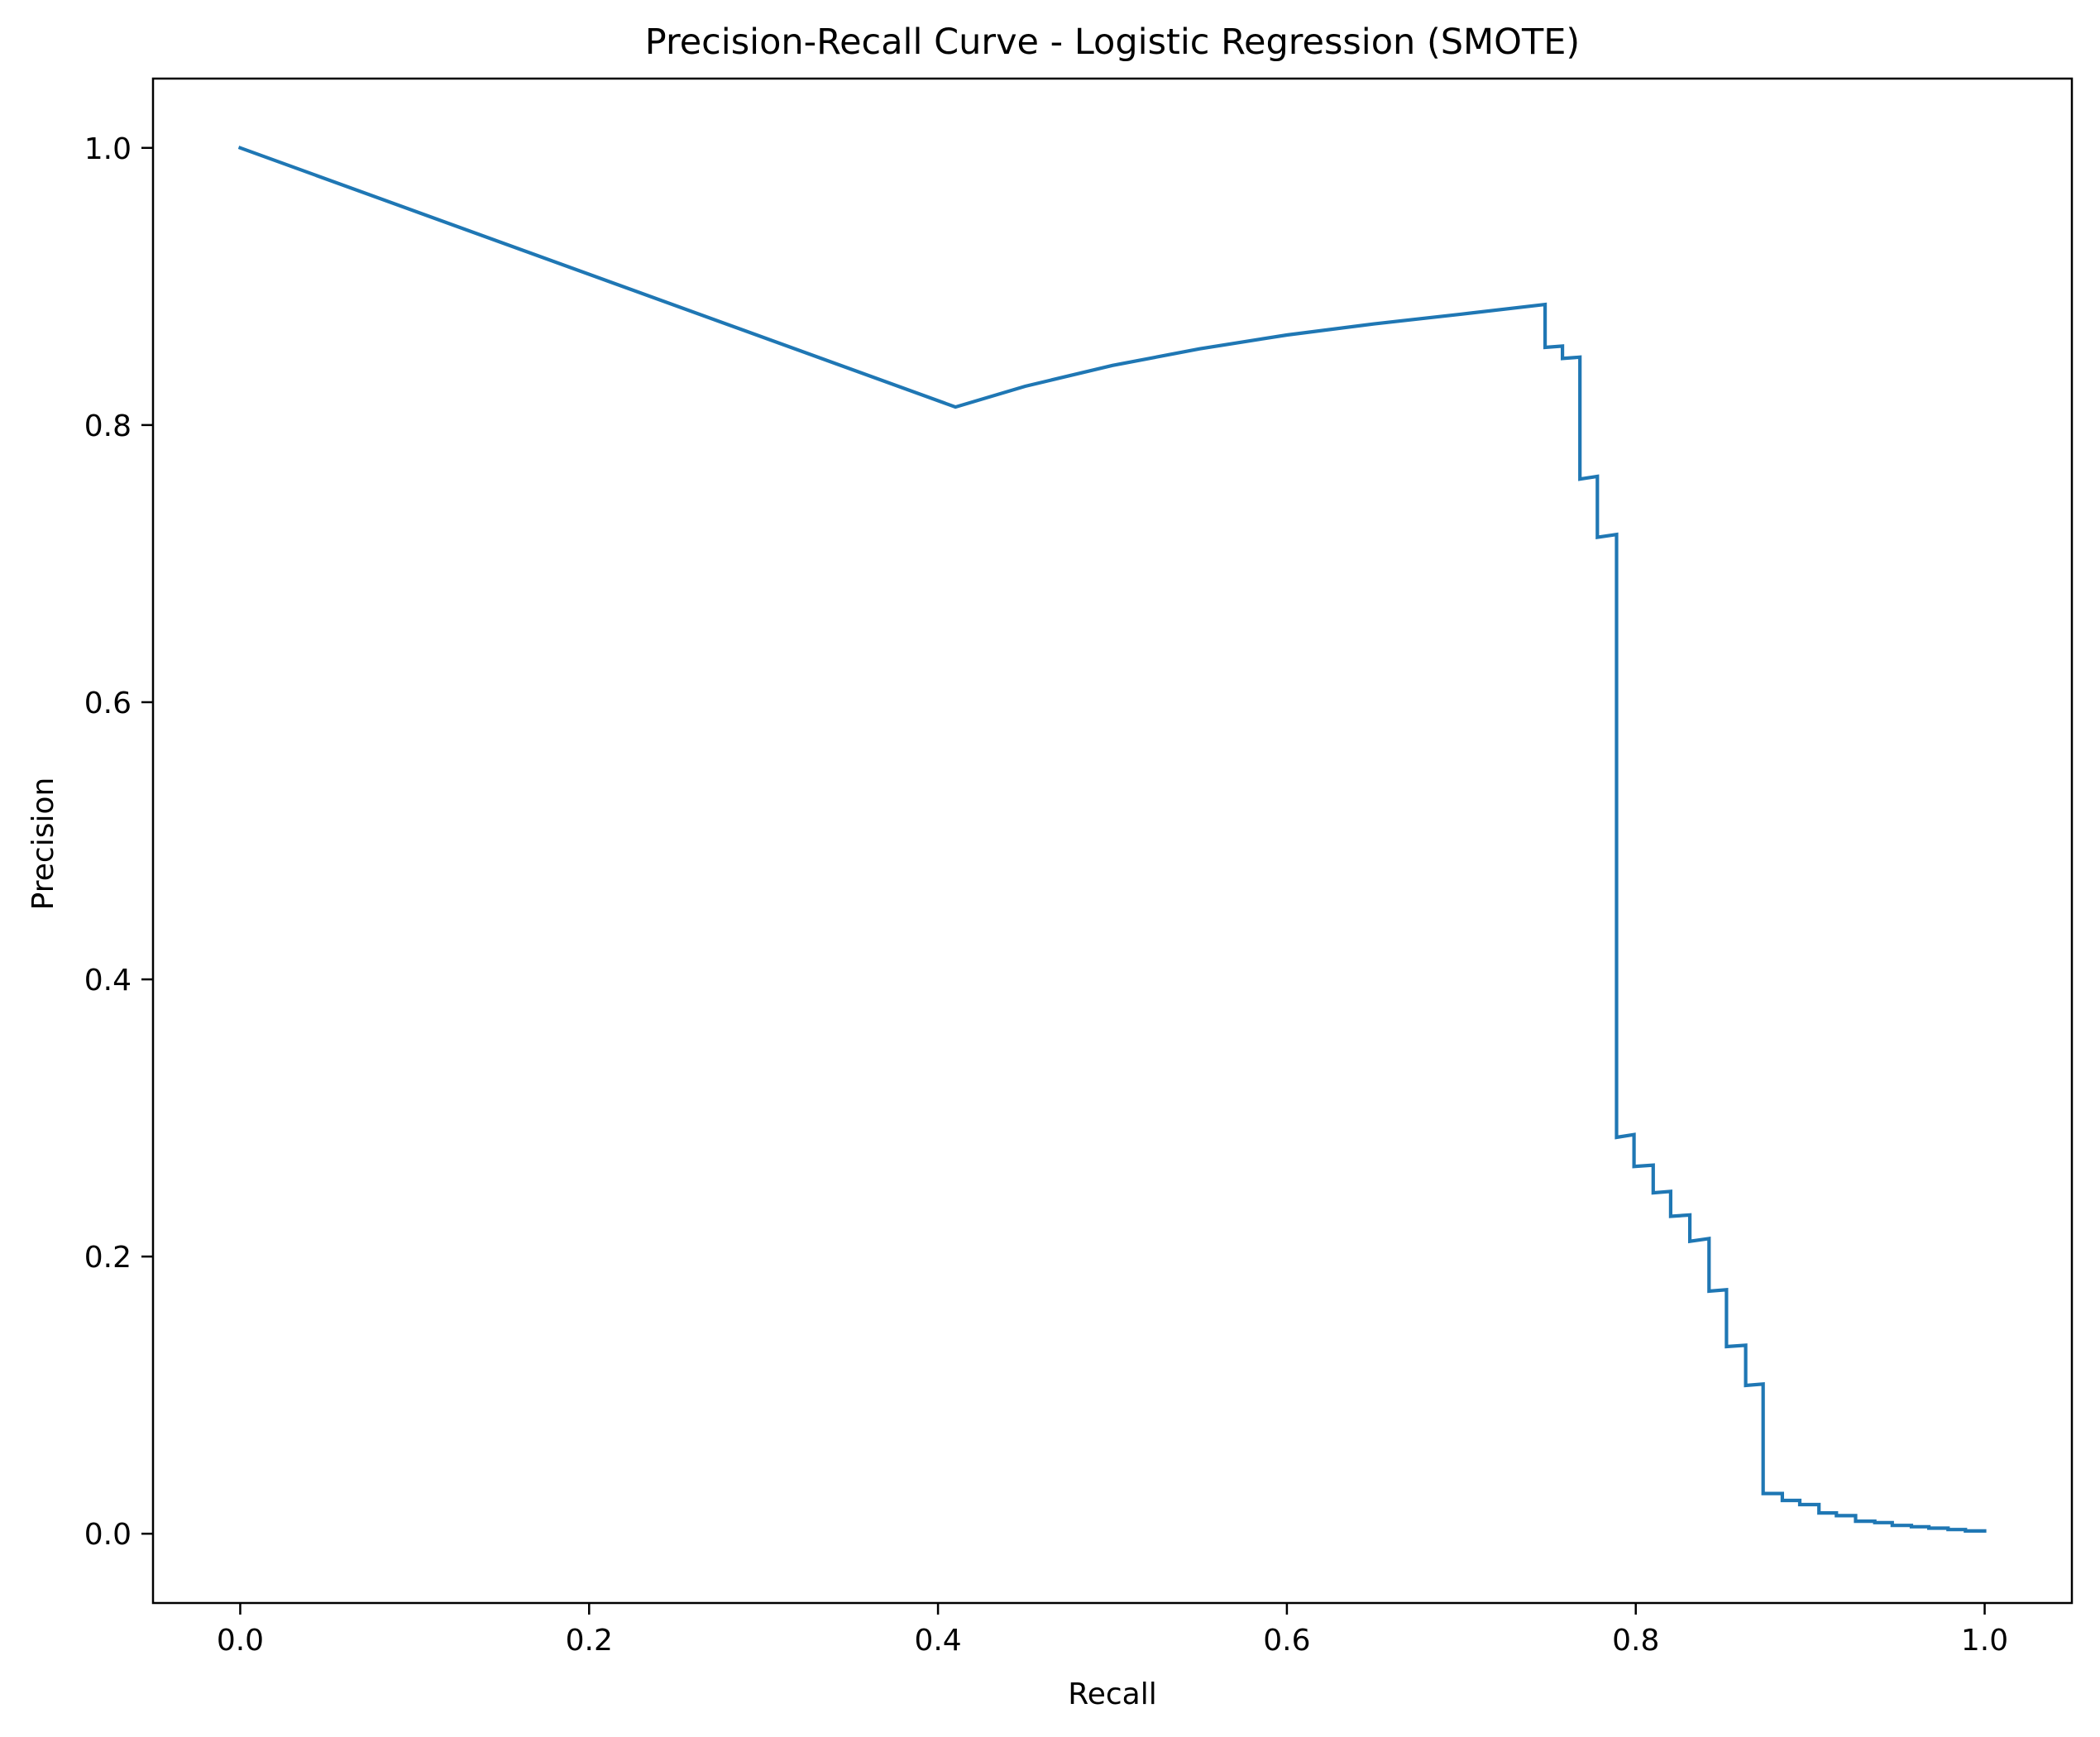 This screenshot has height=1737, width=2100. I want to click on x-tick-label: 0.8, so click(1635, 1641).